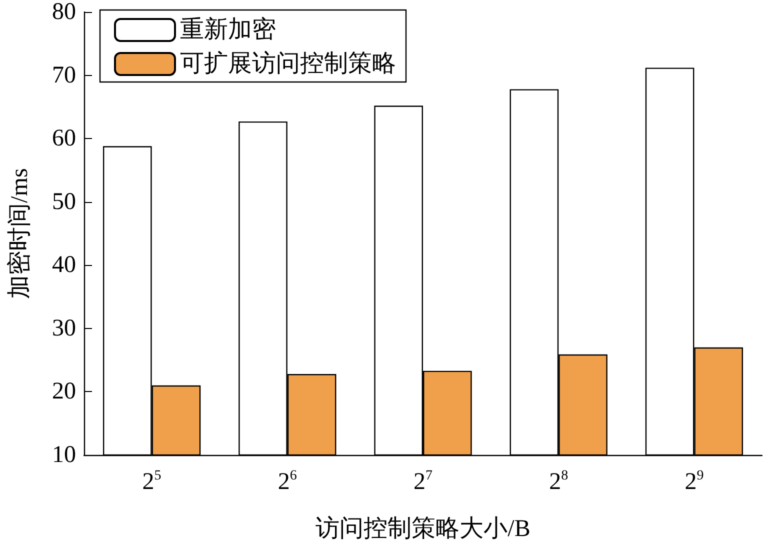 This screenshot has height=546, width=767. What do you see at coordinates (228, 29) in the screenshot?
I see `legend-label: 重新加密` at bounding box center [228, 29].